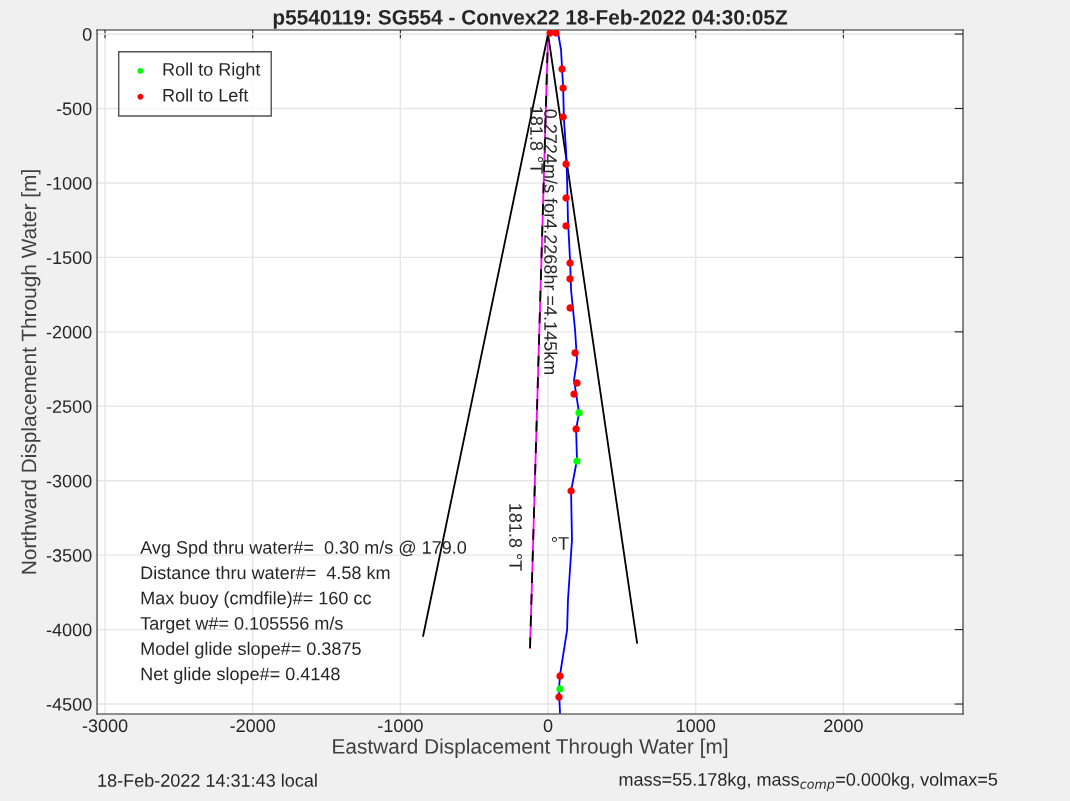 Image resolution: width=1070 pixels, height=801 pixels. What do you see at coordinates (256, 600) in the screenshot?
I see `annotation: Max buoy (cmdfile)#= 160 cc` at bounding box center [256, 600].